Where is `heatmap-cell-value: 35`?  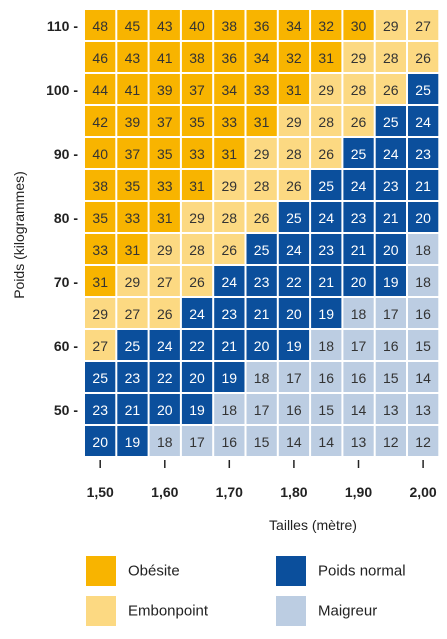
heatmap-cell-value: 35 is located at coordinates (197, 122).